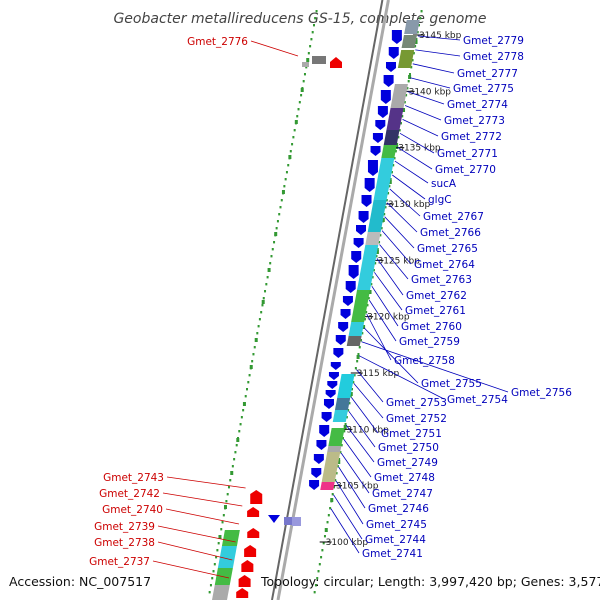  I want to click on gene-label: Gmet_2767, so click(453, 217).